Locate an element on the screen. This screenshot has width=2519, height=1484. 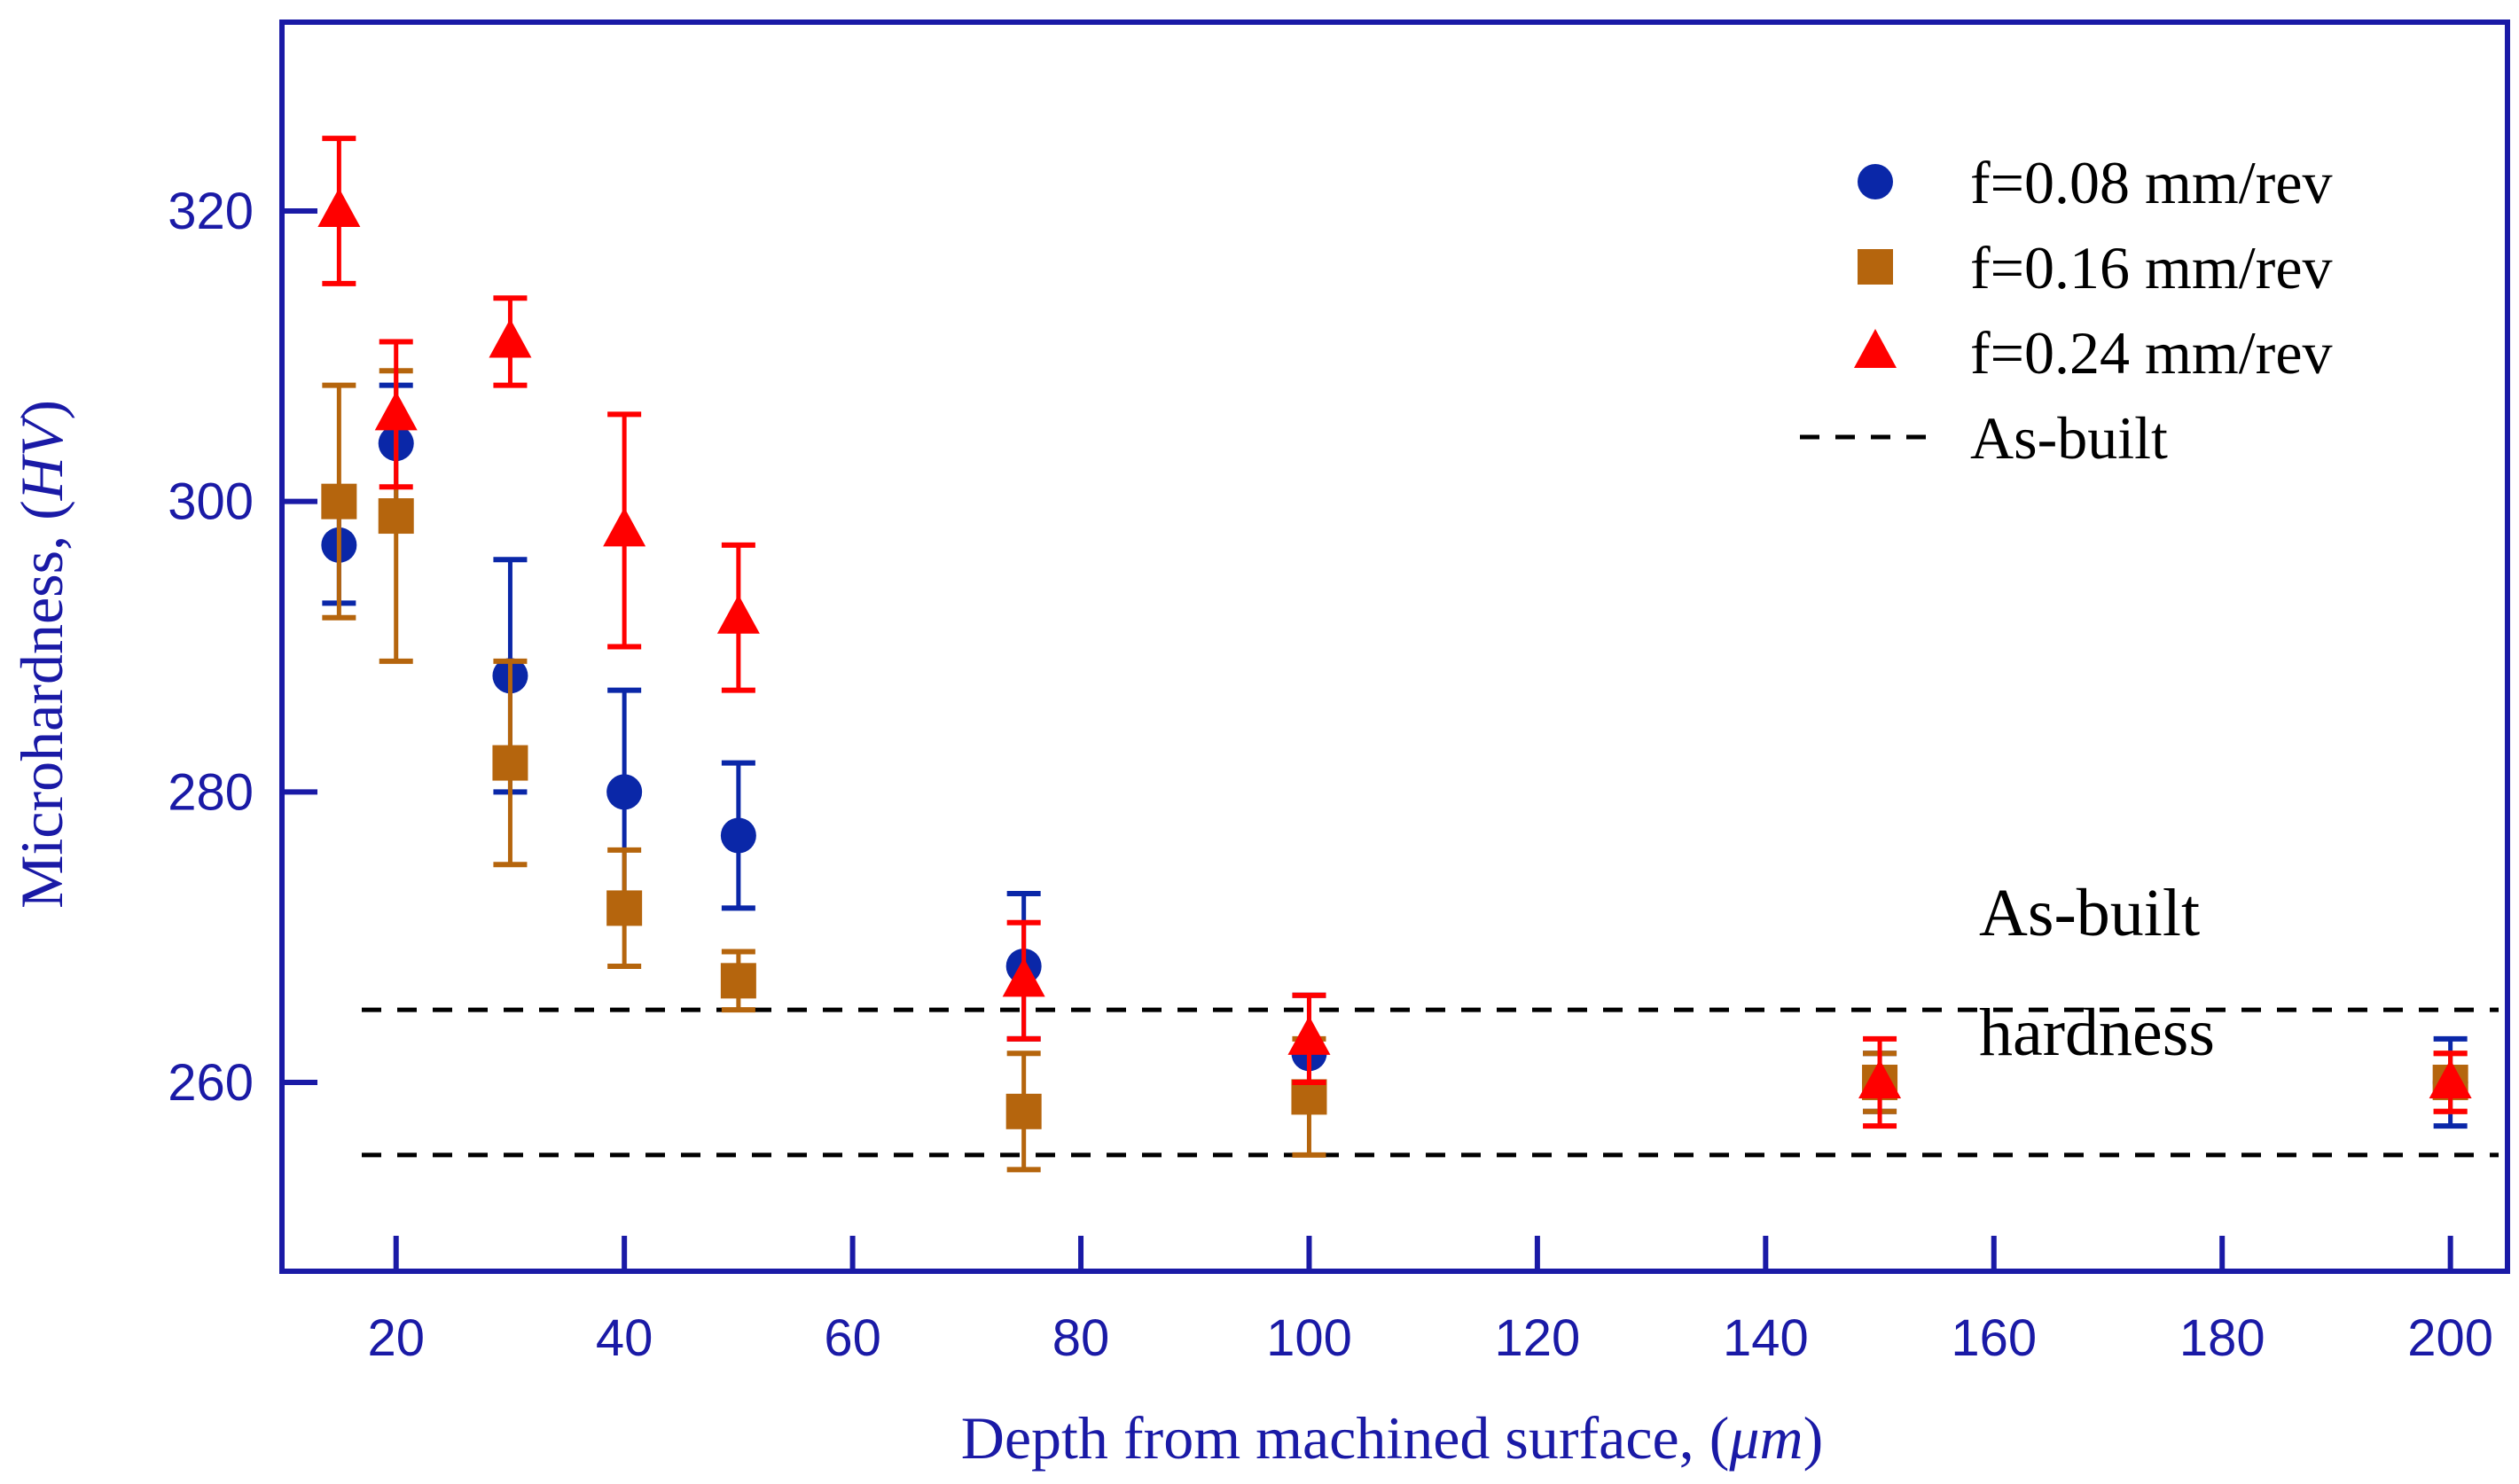
x-axis-title: Depth from machined surface, (μm) is located at coordinates (1392, 1438).